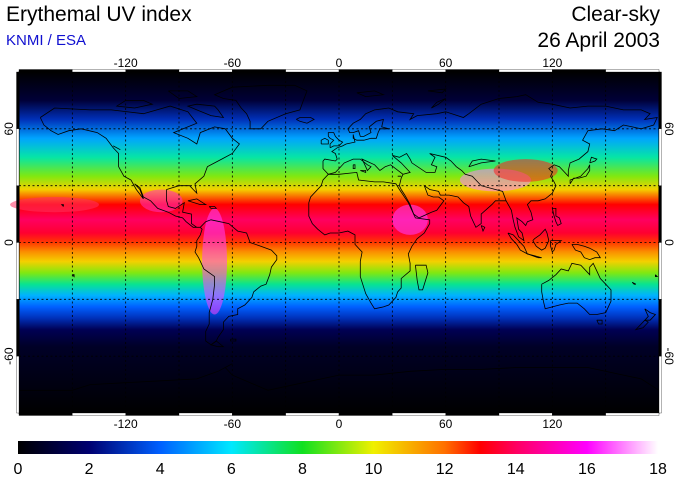  I want to click on lon-tick-label-bottom: -60, so click(233, 424).